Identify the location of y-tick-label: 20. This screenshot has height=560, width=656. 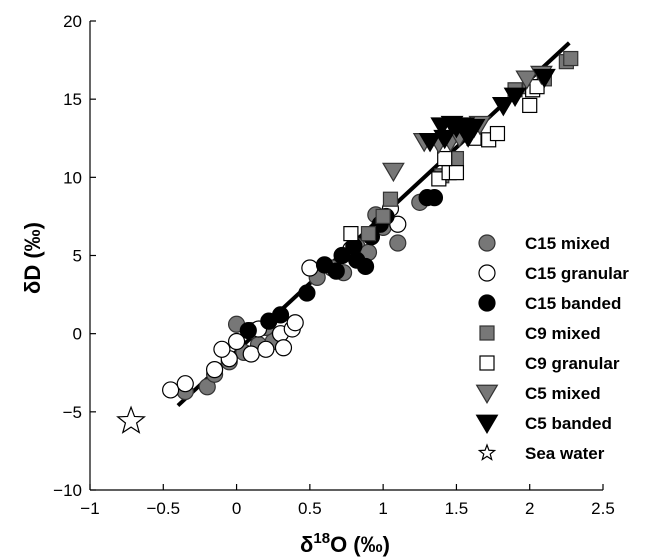
(72, 21).